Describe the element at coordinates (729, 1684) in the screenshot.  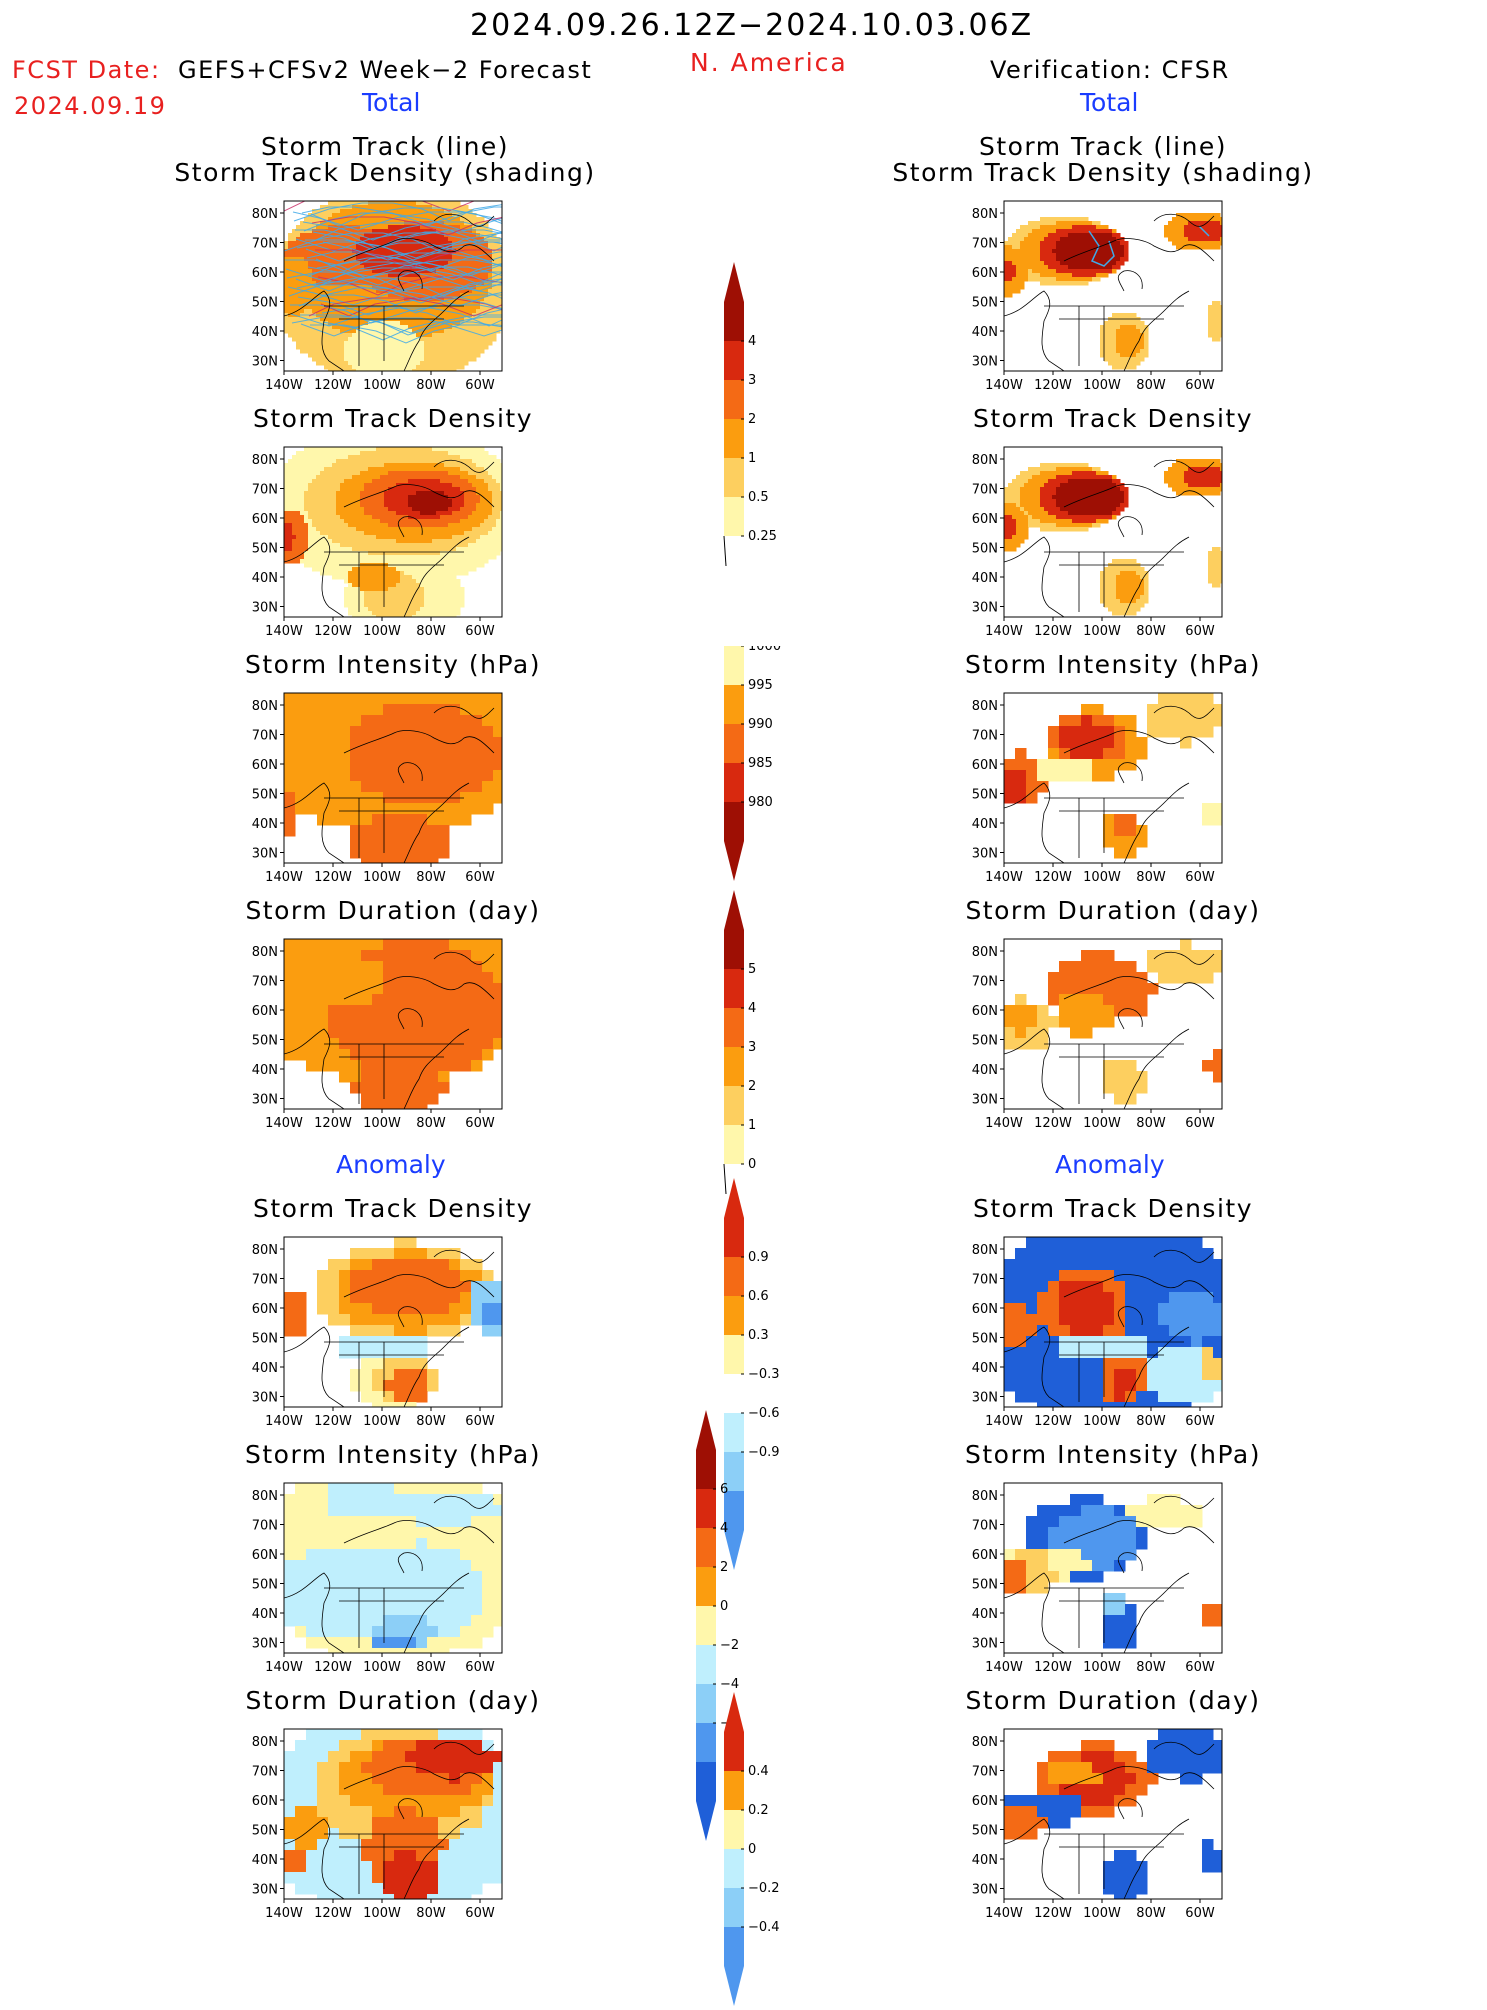
I see `colorbar-tick-label: −4` at that location.